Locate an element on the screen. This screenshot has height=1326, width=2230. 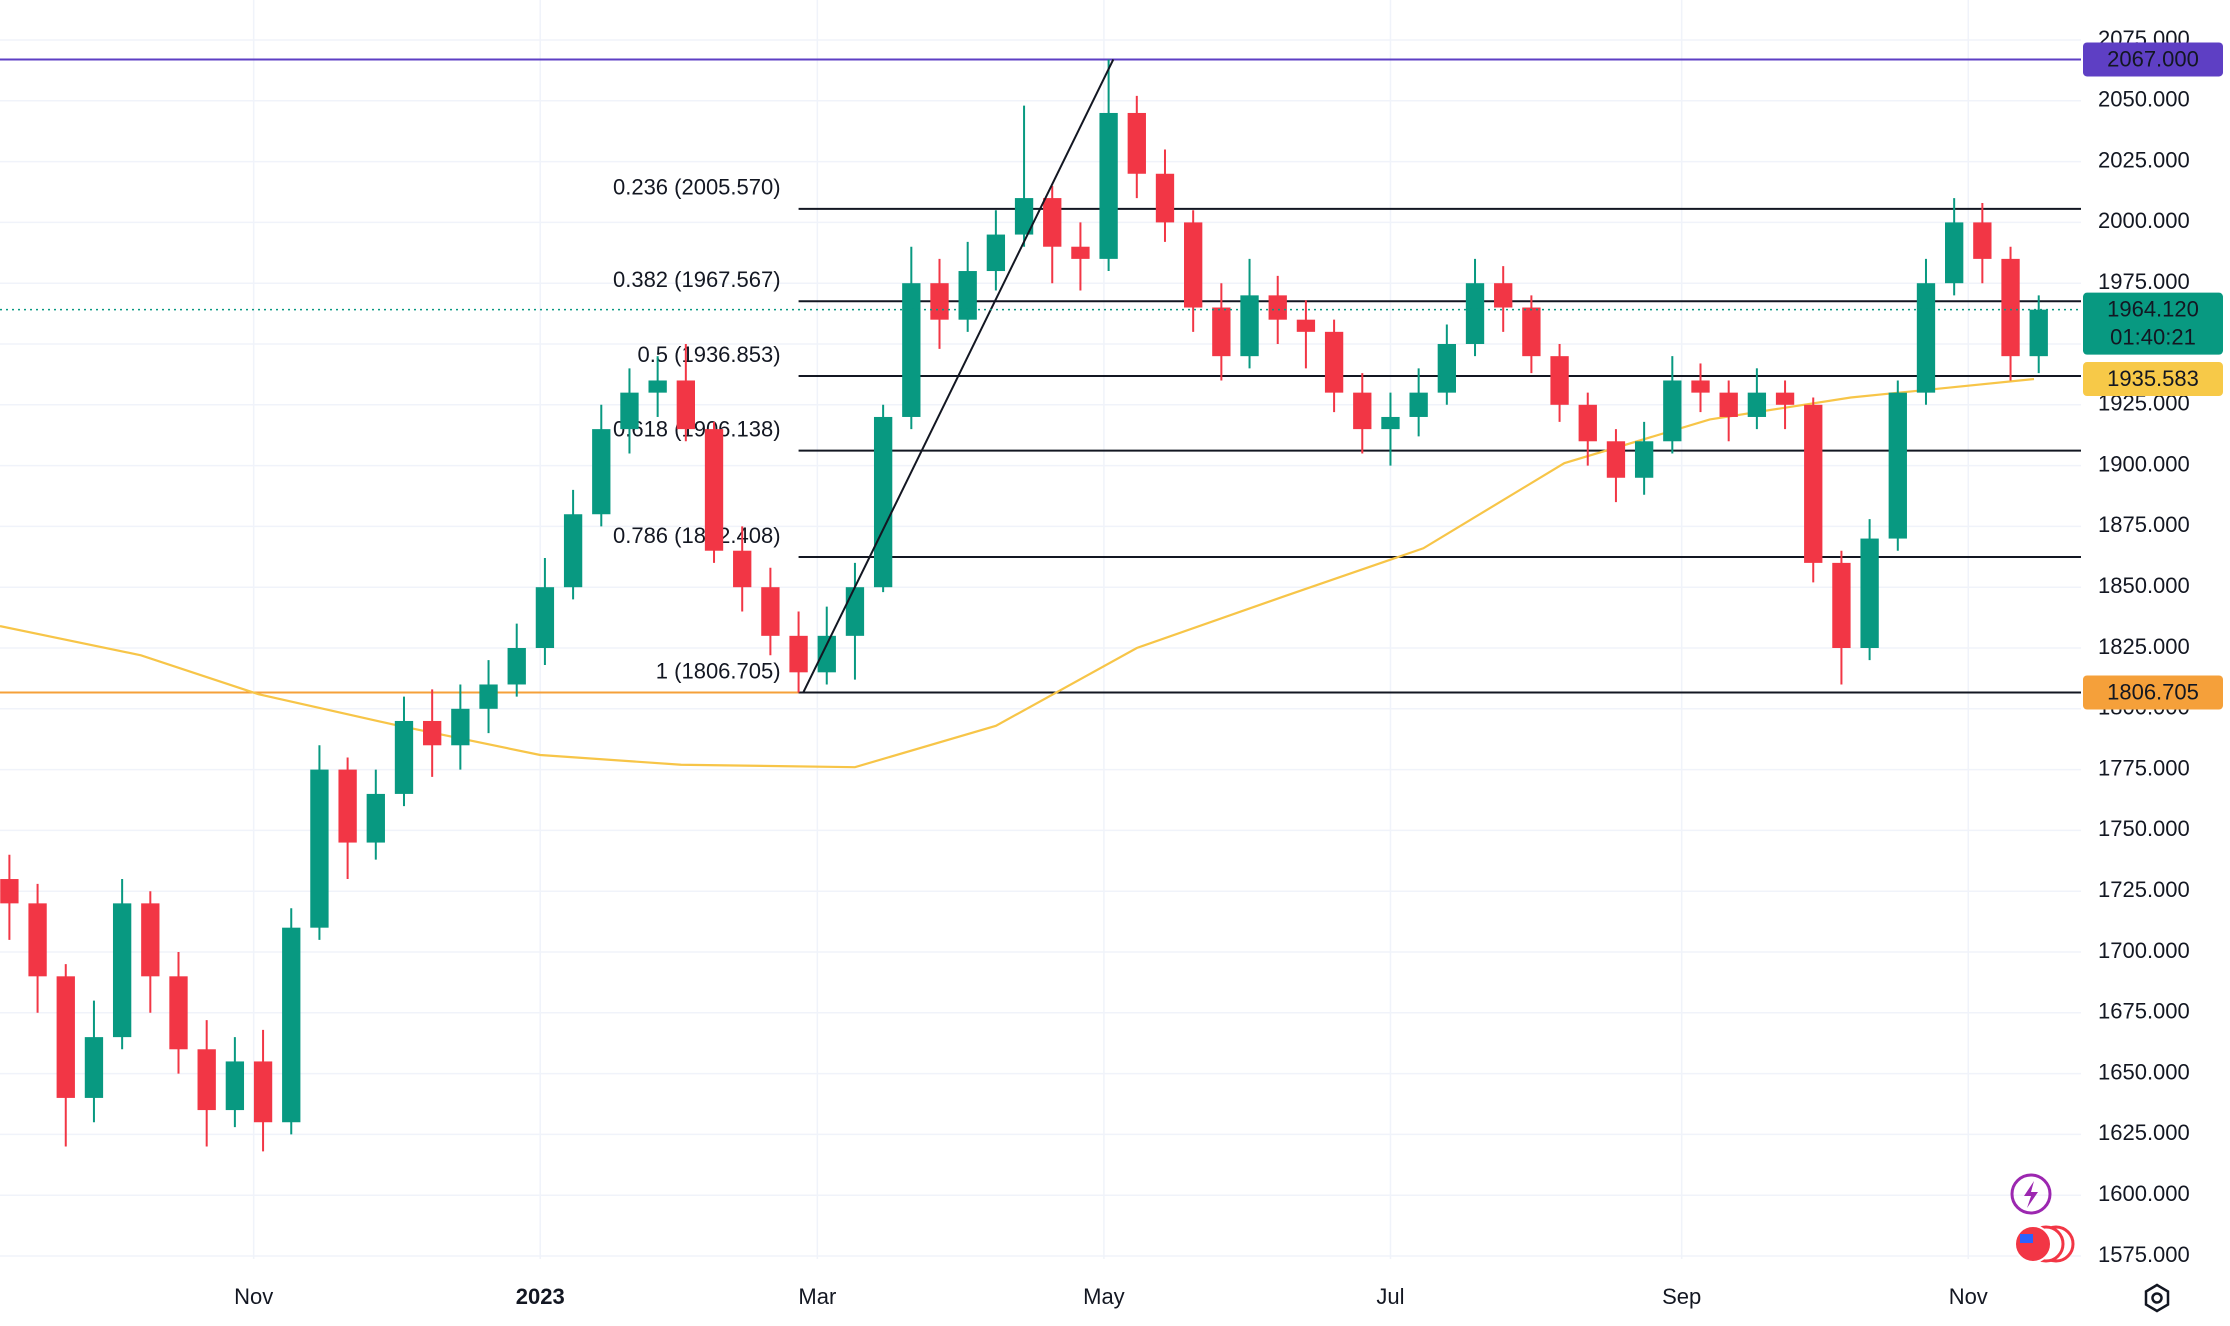
settings-icon is located at coordinates (2157, 1298).